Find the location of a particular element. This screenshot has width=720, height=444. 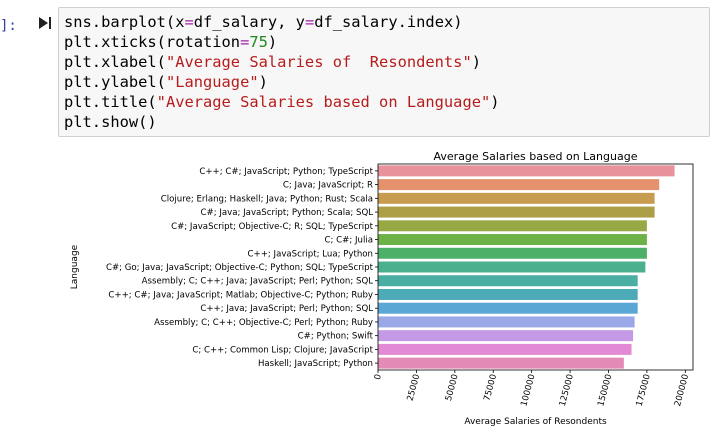

y-tick-label: C#; Java; JavaScript; Python; Scala; SQL is located at coordinates (287, 213).